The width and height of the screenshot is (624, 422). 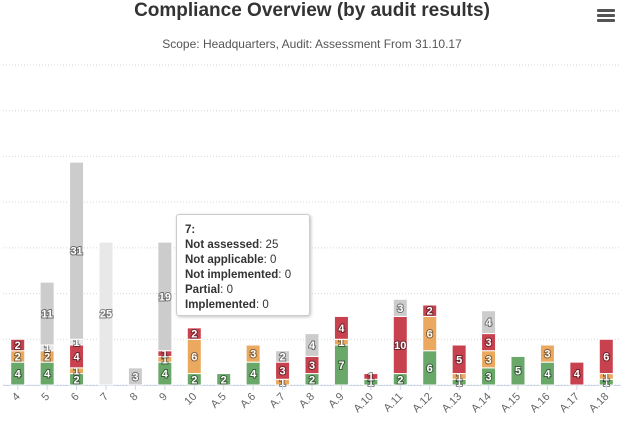 What do you see at coordinates (231, 260) in the screenshot?
I see `tooltip-row-not-applicable: Not applicable: 0` at bounding box center [231, 260].